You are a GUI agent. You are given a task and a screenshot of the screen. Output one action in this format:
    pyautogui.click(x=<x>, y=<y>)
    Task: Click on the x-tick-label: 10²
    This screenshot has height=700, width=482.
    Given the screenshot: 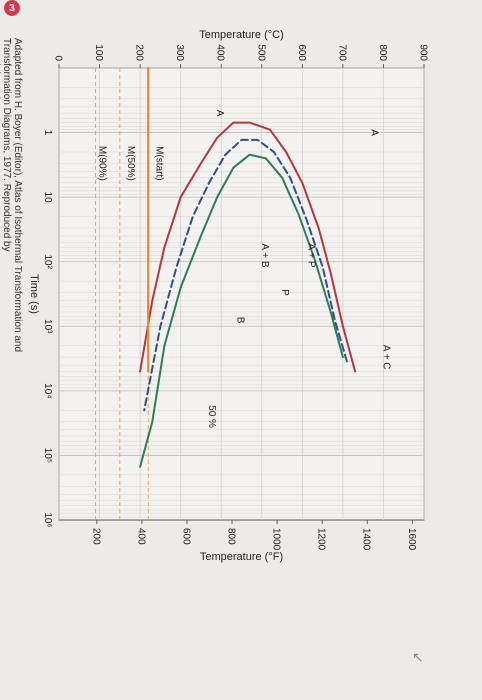 What is the action you would take?
    pyautogui.click(x=47, y=261)
    